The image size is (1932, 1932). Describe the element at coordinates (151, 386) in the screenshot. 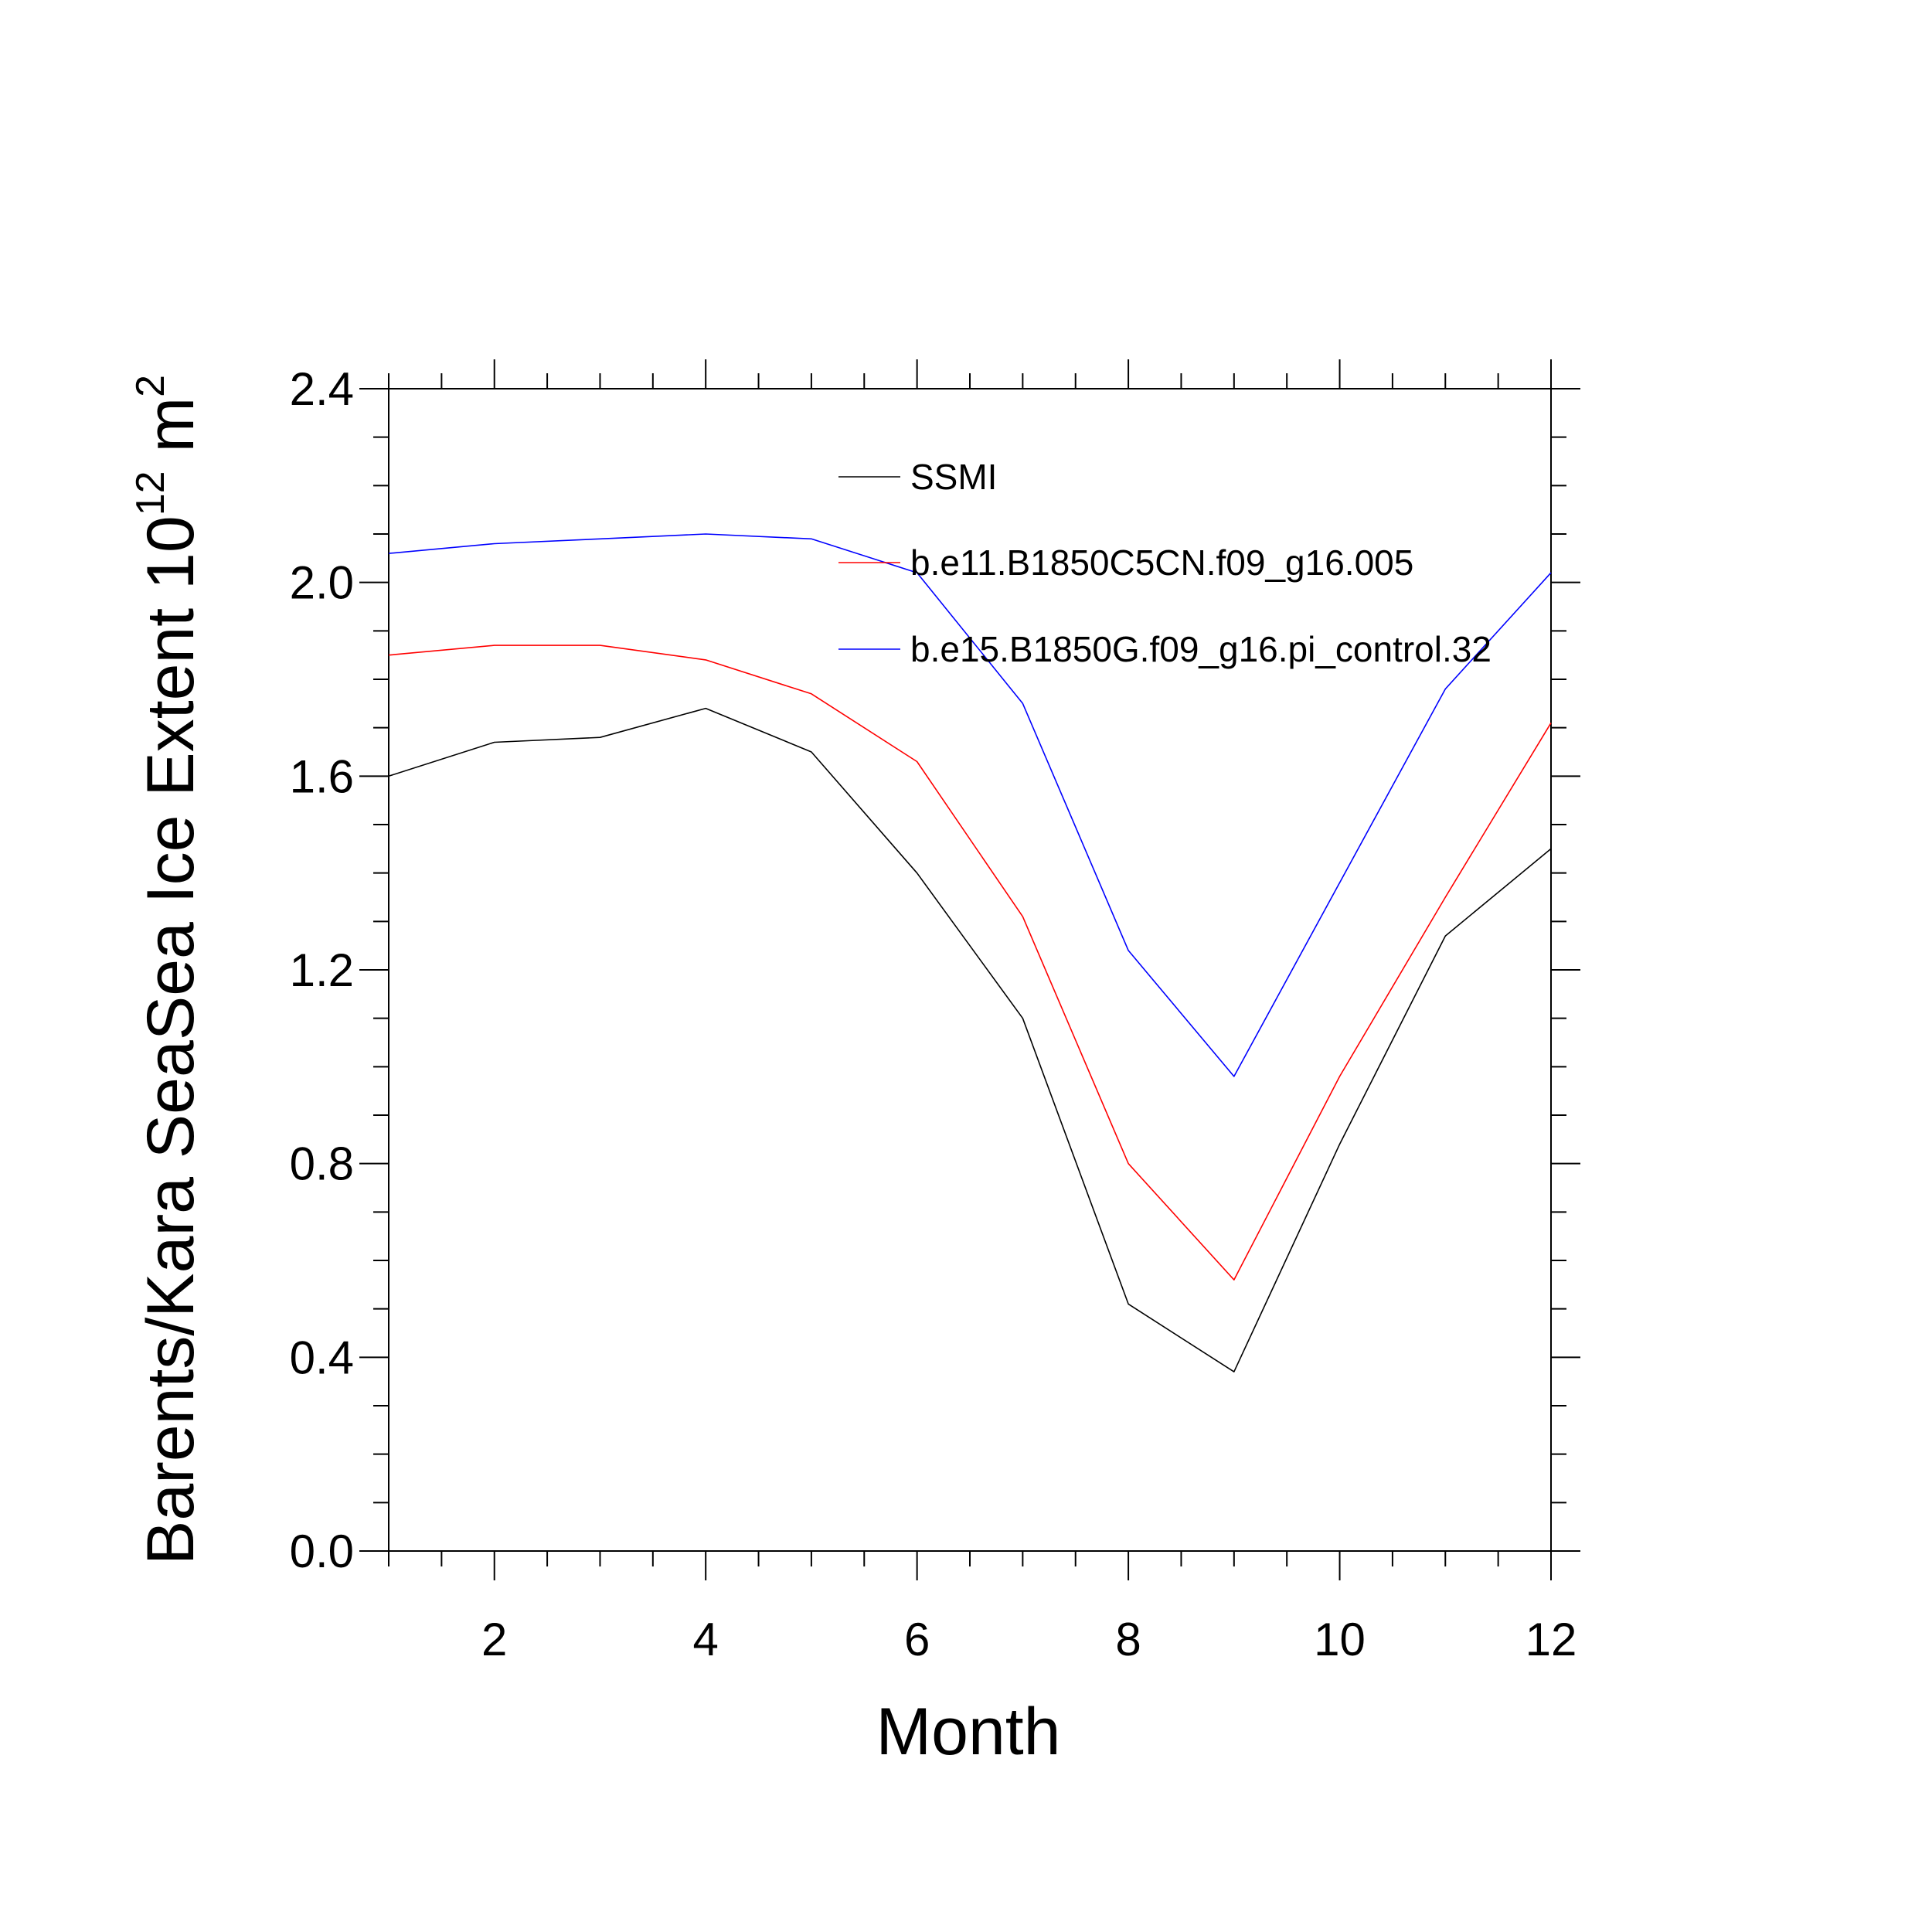

I see `y-axis-title-unit-exponent: 2` at that location.